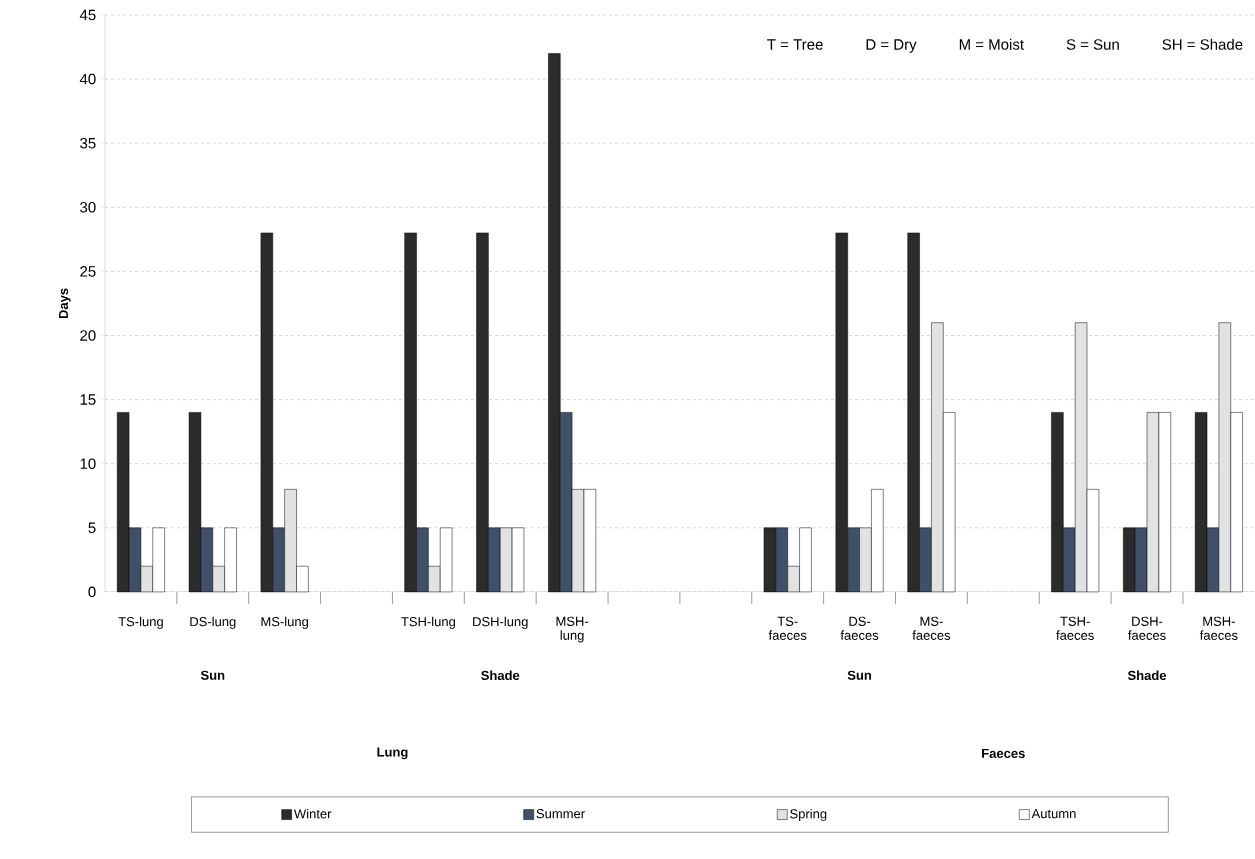  I want to click on legend-label: Summer, so click(560, 814).